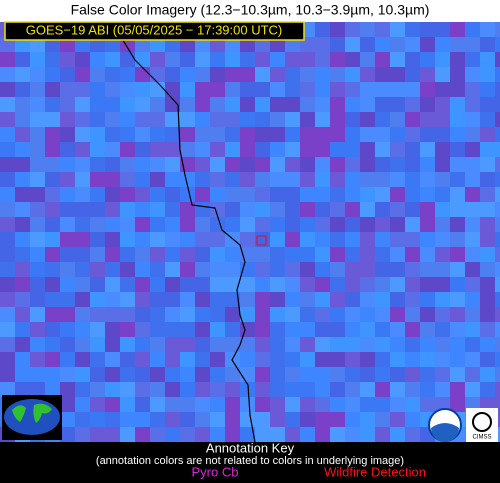  I want to click on title-bar, so click(250, 11).